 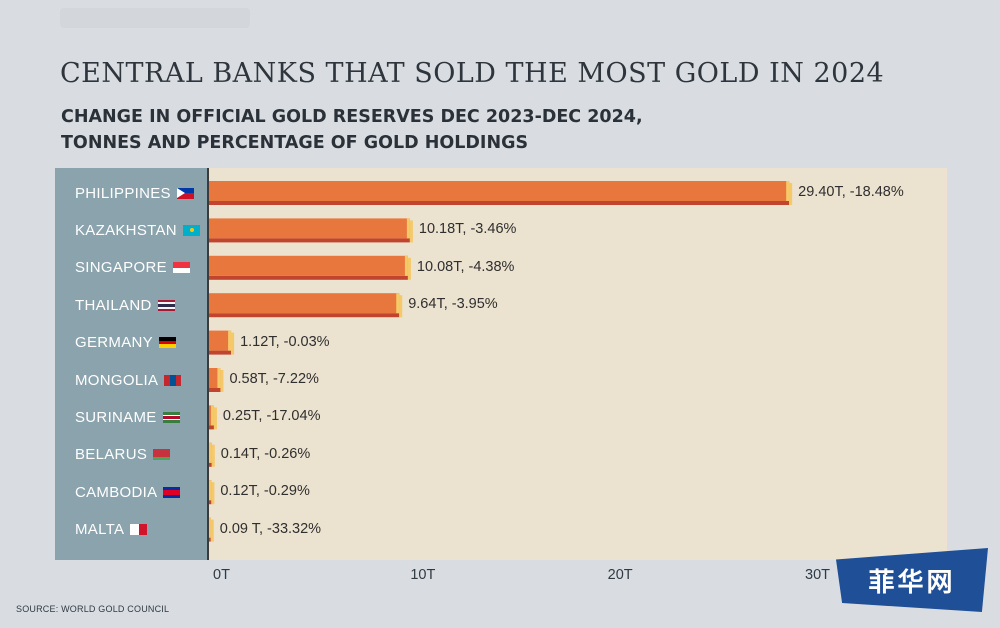 What do you see at coordinates (465, 266) in the screenshot?
I see `data-label-singapore: 10.08T, -4.38%` at bounding box center [465, 266].